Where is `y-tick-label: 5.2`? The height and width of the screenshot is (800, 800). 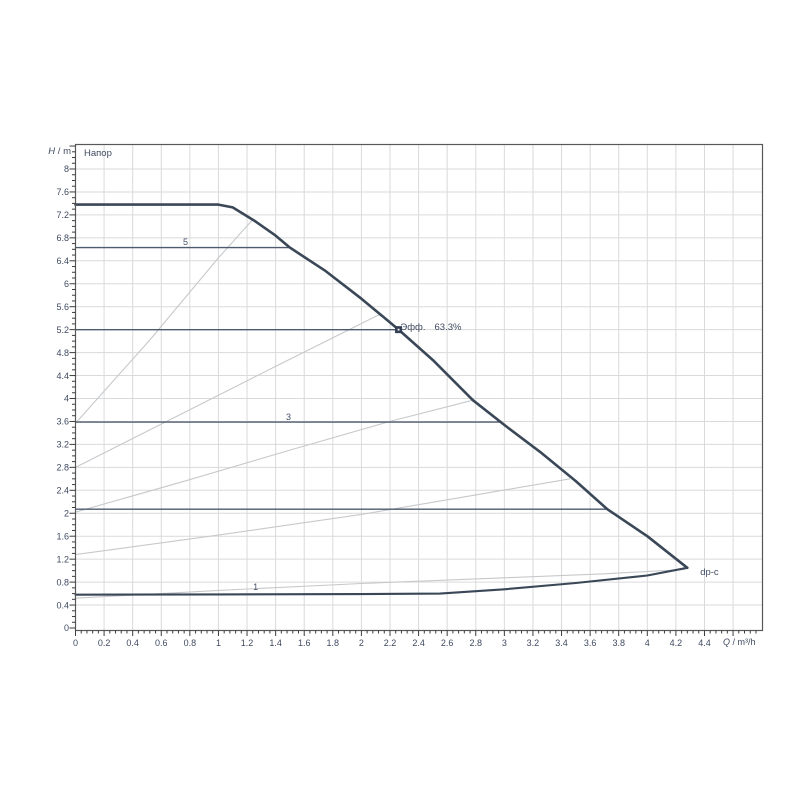 y-tick-label: 5.2 is located at coordinates (62, 330).